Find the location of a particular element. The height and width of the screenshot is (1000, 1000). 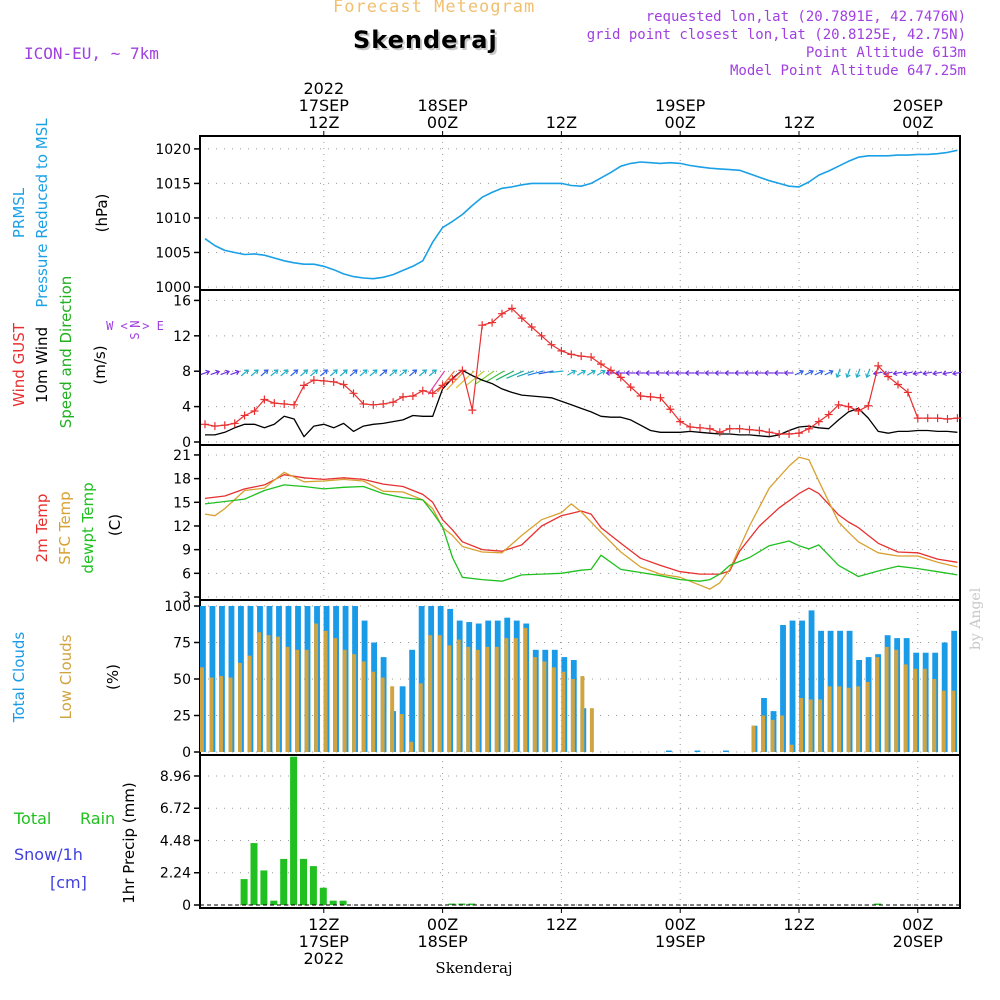

point-altitude: Point Altitude 613m is located at coordinates (885, 53).